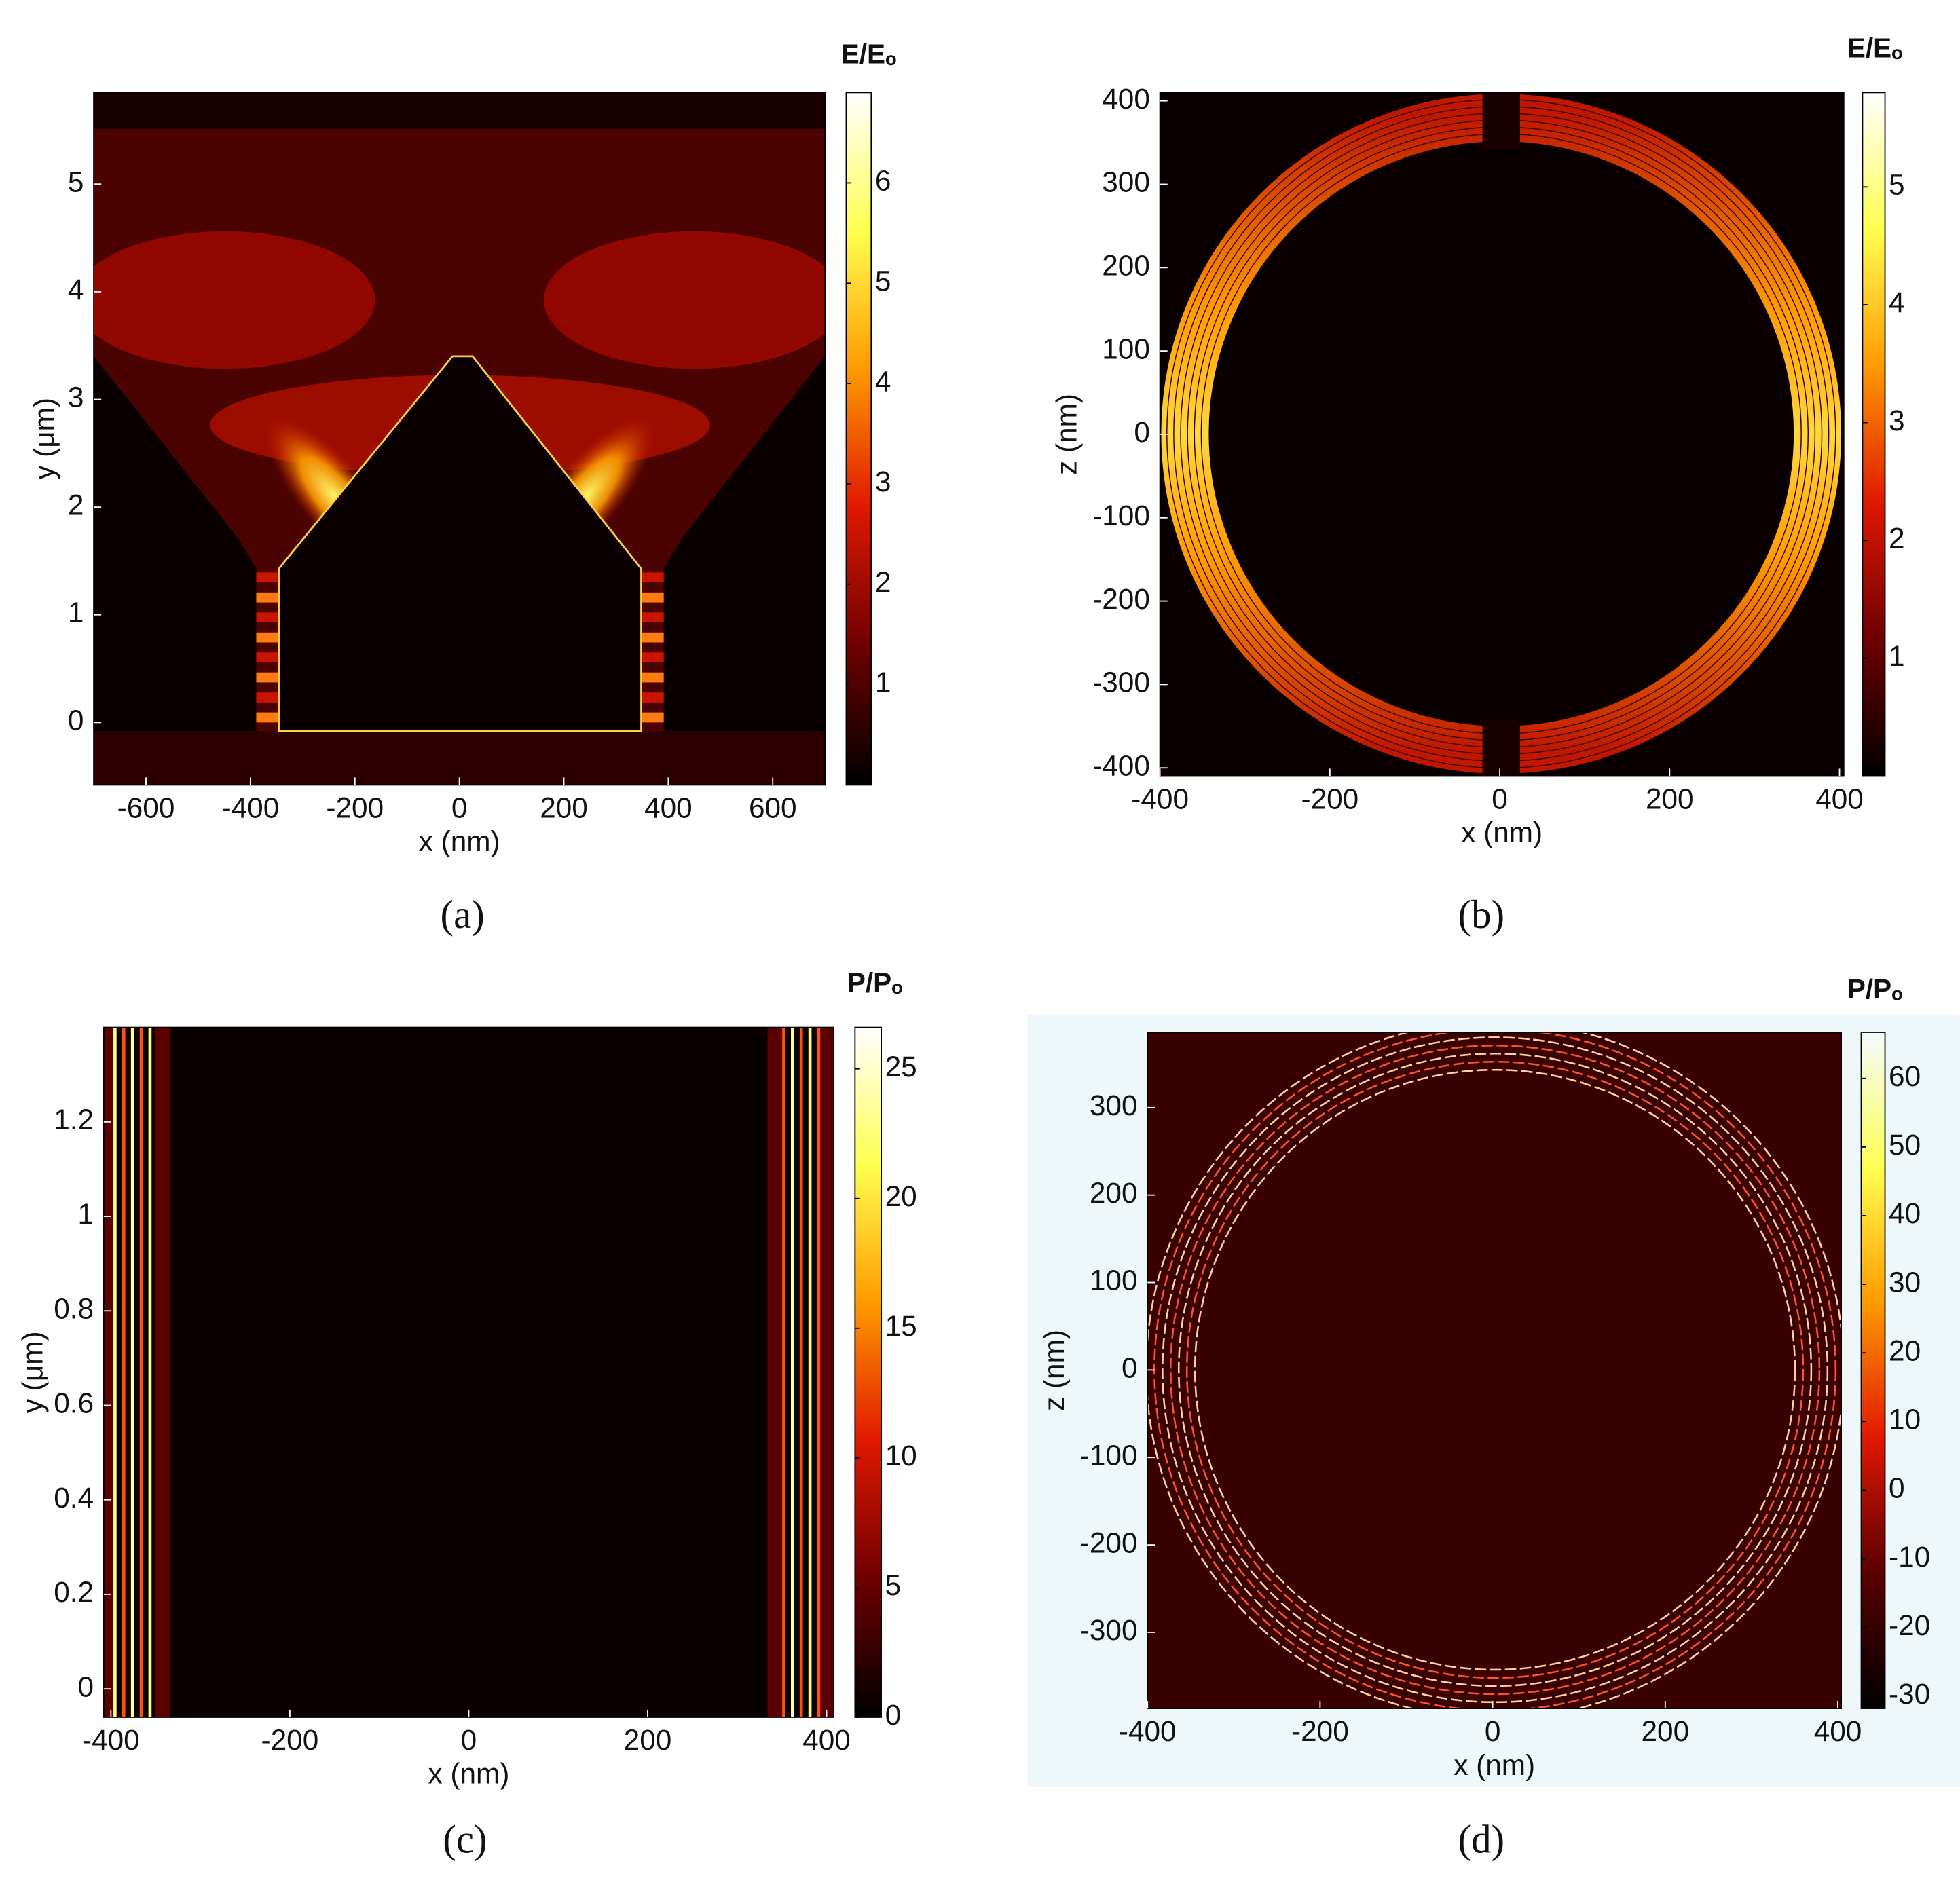  What do you see at coordinates (1905, 1145) in the screenshot?
I see `colorbar-tick-label: 50` at bounding box center [1905, 1145].